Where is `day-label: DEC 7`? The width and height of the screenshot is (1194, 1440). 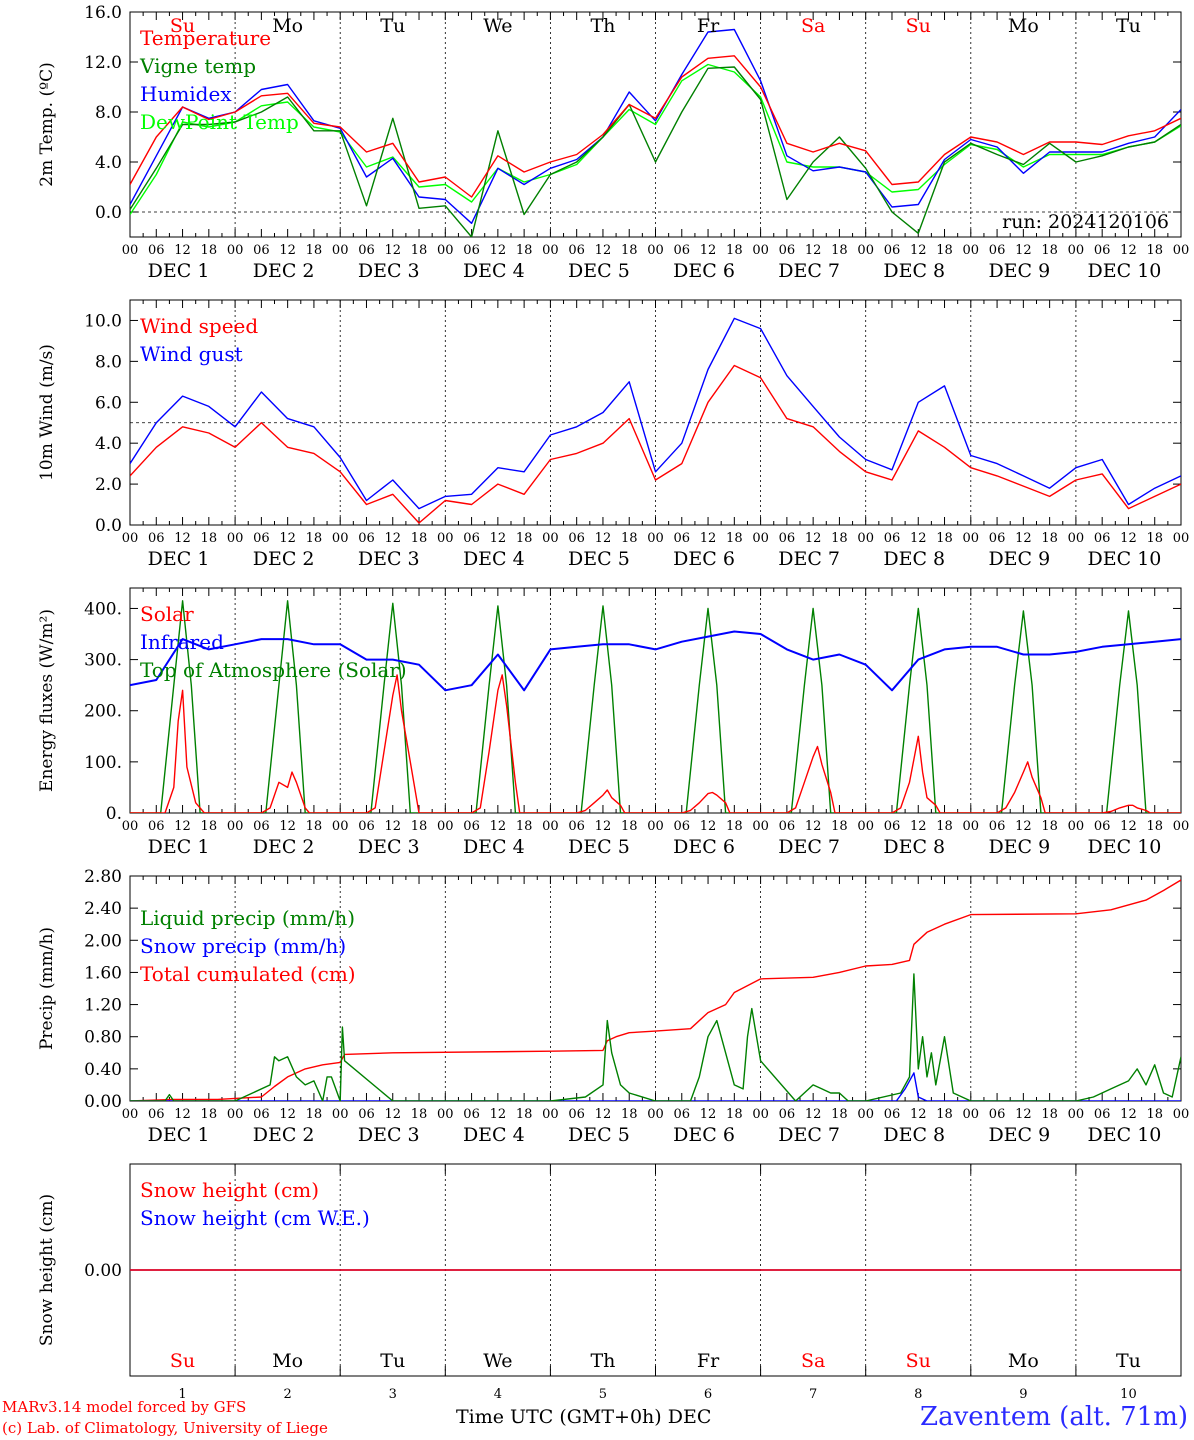 day-label: DEC 7 is located at coordinates (809, 559).